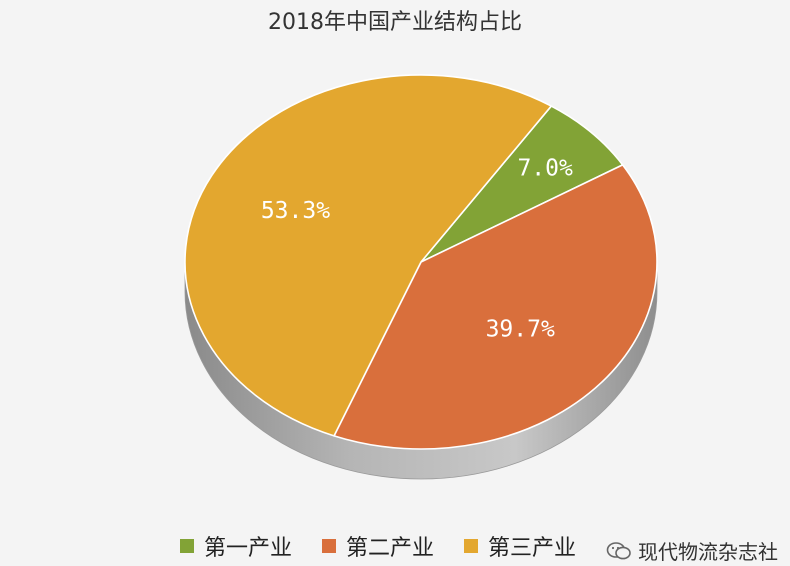 The width and height of the screenshot is (790, 566). Describe the element at coordinates (545, 168) in the screenshot. I see `data-label-primary: 7.0%` at that location.